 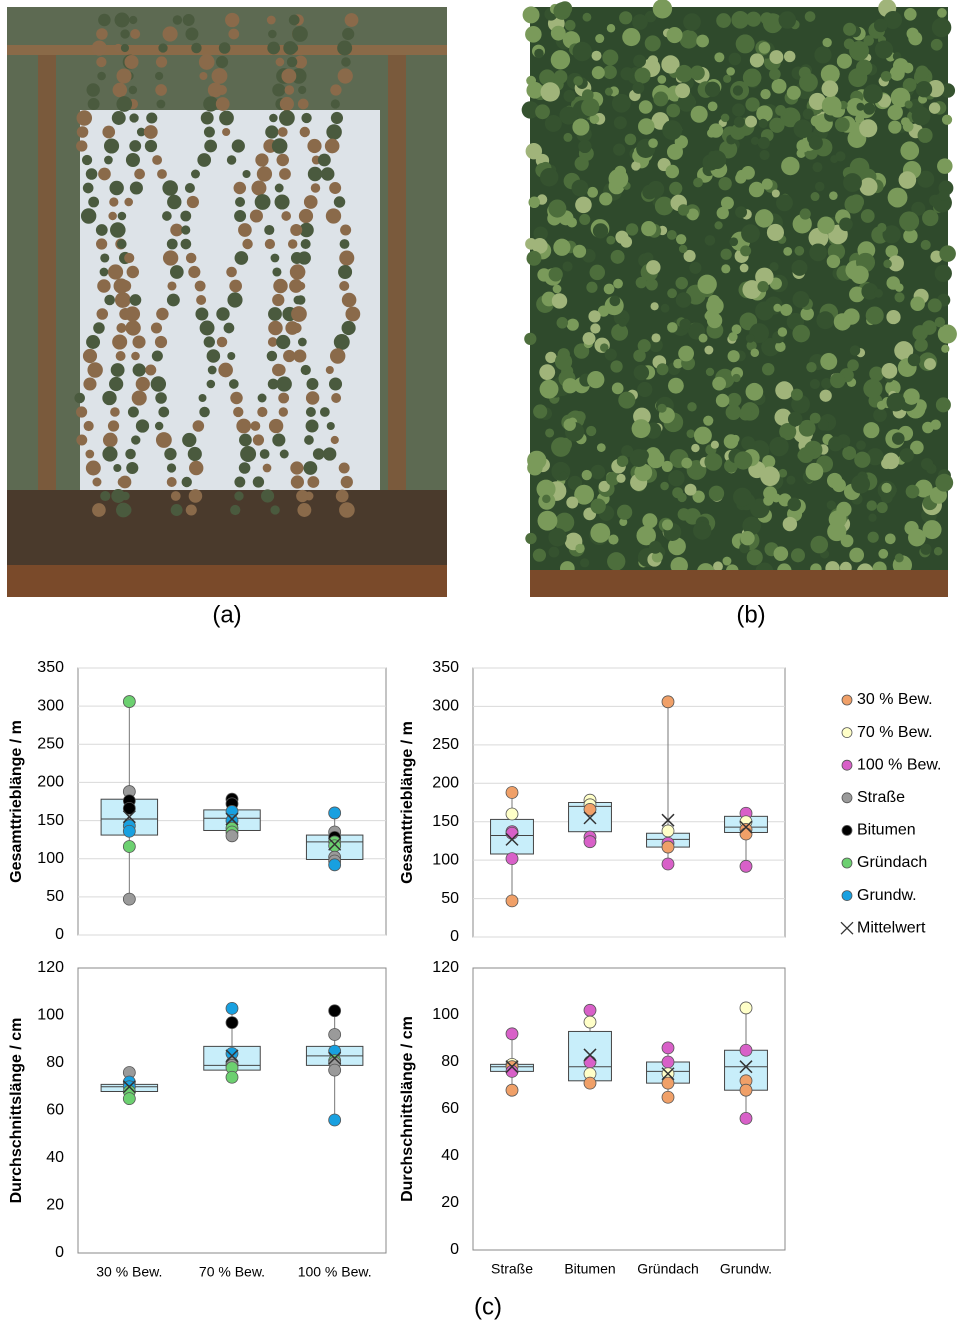 What do you see at coordinates (450, 1061) in the screenshot?
I see `y-tick-label: 80` at bounding box center [450, 1061].